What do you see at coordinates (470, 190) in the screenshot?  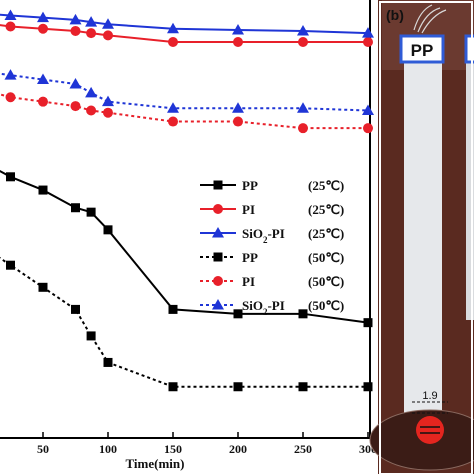 I see `pi-strip` at bounding box center [470, 190].